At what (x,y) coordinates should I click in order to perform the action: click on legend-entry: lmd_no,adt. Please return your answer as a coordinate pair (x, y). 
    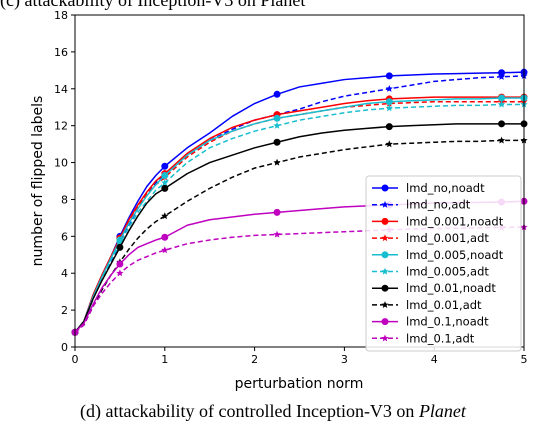
    Looking at the image, I should click on (421, 205).